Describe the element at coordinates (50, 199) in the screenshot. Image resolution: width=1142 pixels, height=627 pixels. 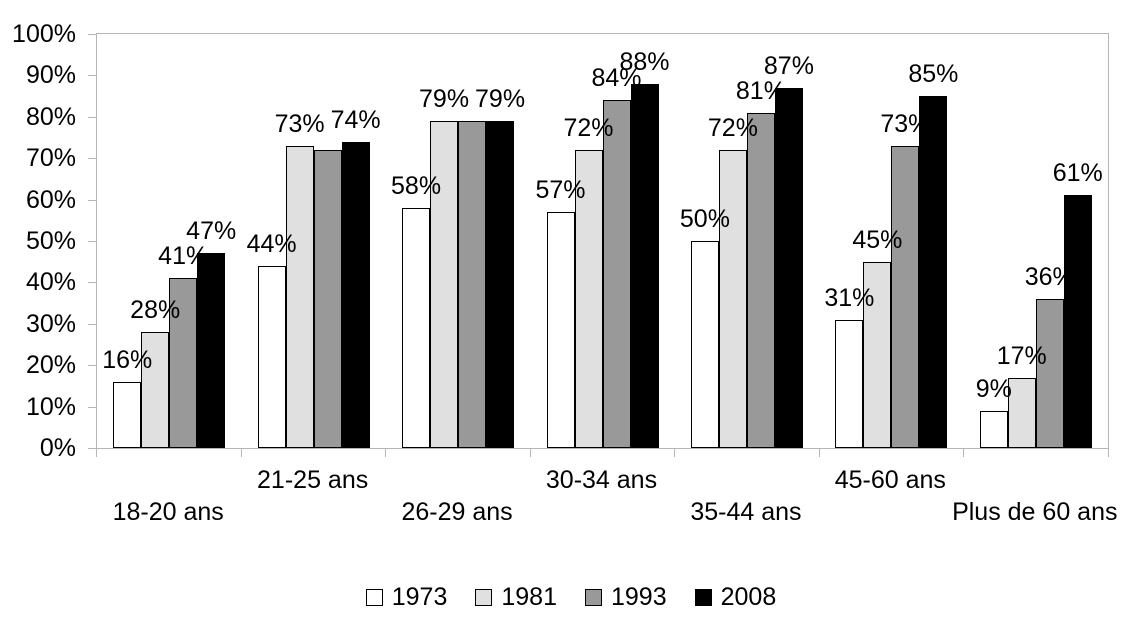
I see `y-axis-tick-label: 60%` at that location.